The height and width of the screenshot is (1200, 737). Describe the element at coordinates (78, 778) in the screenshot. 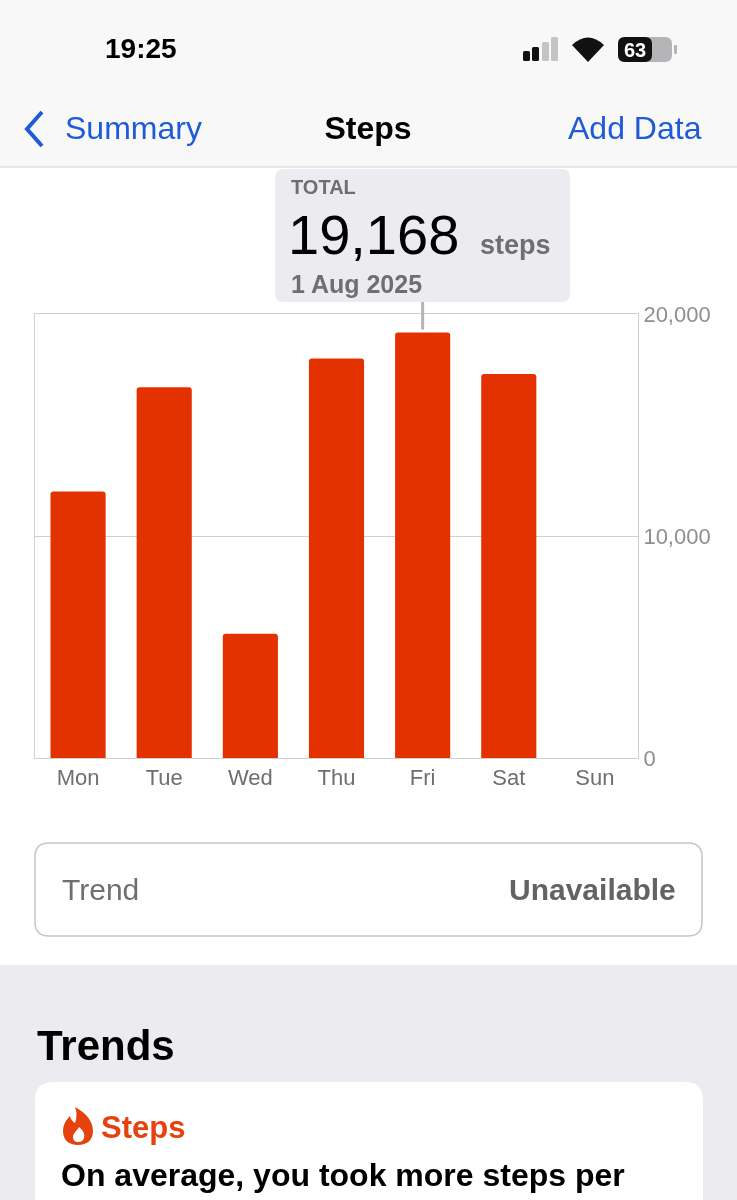

I see `x-tick-label: Mon` at that location.